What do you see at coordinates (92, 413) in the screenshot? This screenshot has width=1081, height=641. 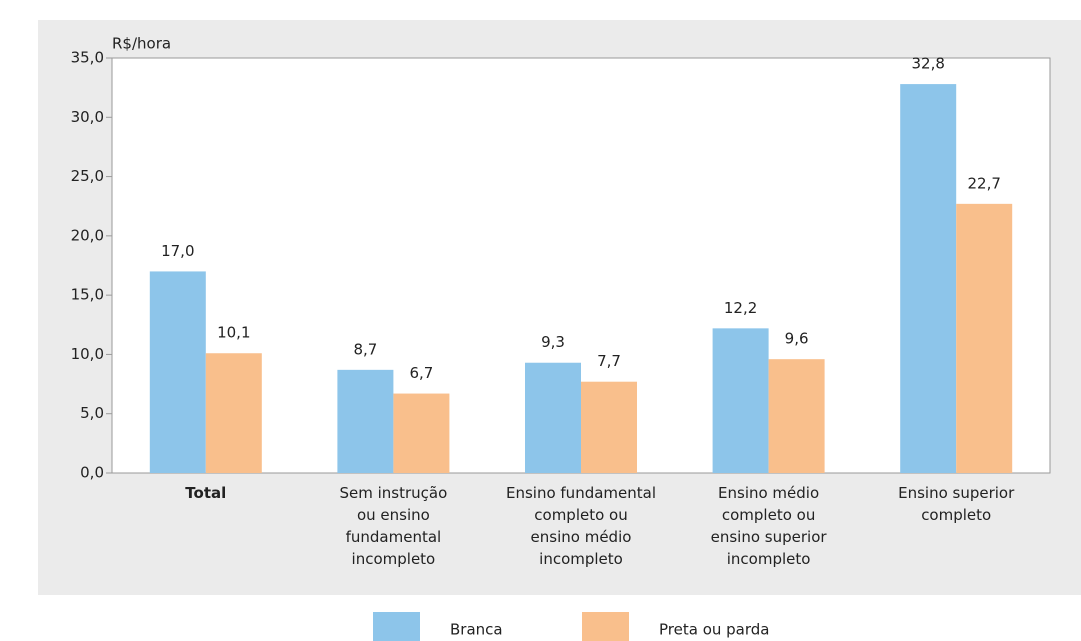 I see `y-tick-label: 5,0` at bounding box center [92, 413].